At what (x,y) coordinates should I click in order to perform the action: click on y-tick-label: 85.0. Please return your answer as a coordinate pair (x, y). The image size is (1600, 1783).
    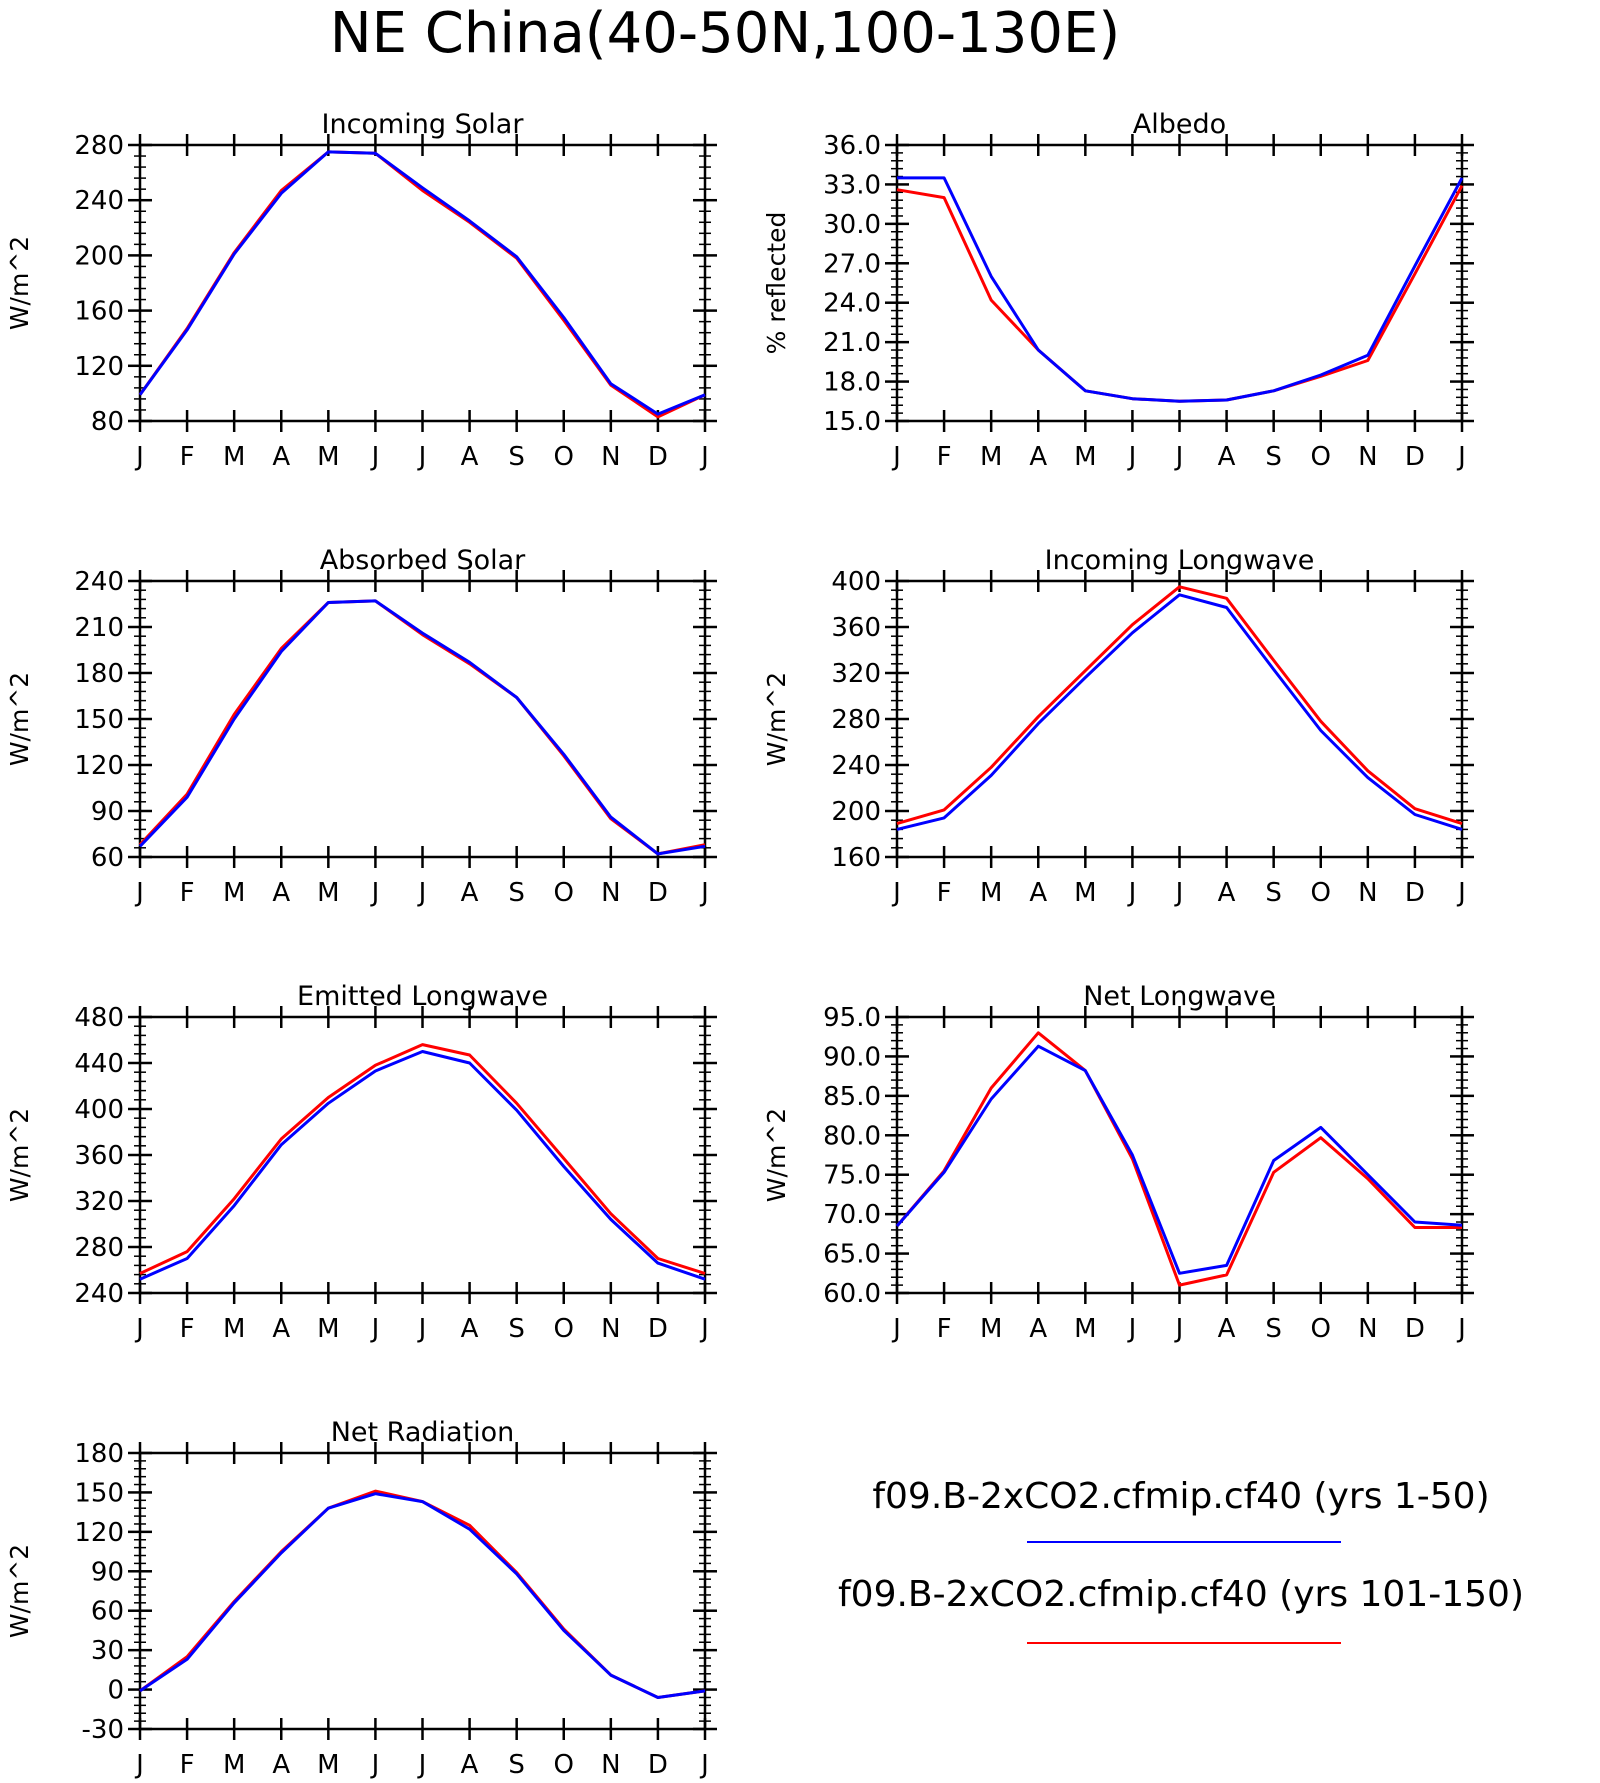
    Looking at the image, I should click on (852, 1097).